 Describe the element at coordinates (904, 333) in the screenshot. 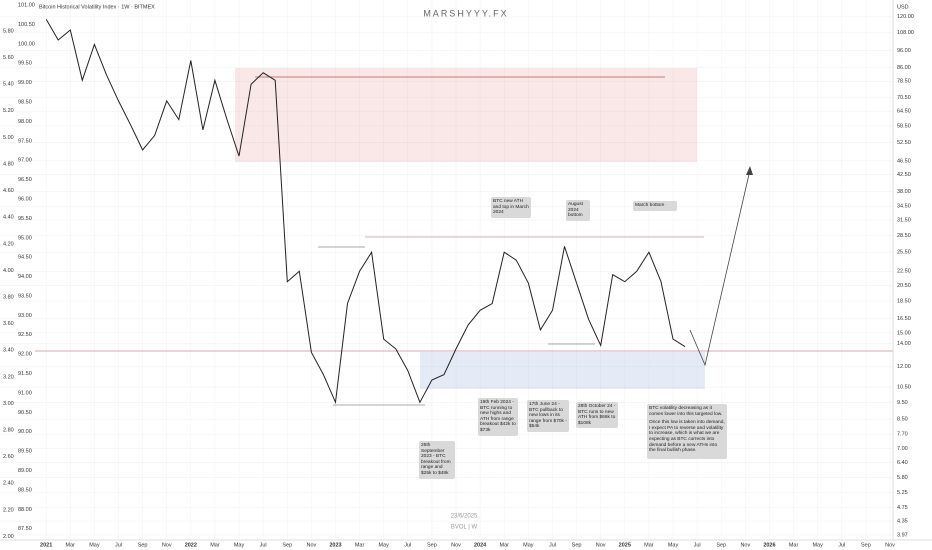

I see `y-tick-label: 15.00` at that location.